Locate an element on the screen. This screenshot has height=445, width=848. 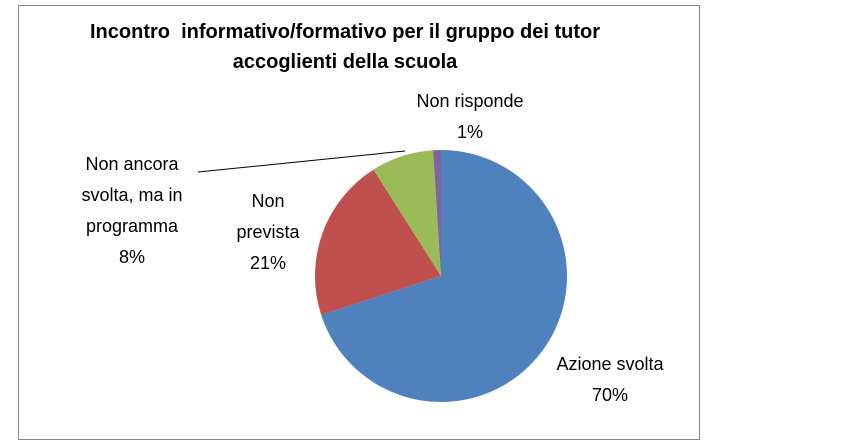
leader-line is located at coordinates (301, 161).